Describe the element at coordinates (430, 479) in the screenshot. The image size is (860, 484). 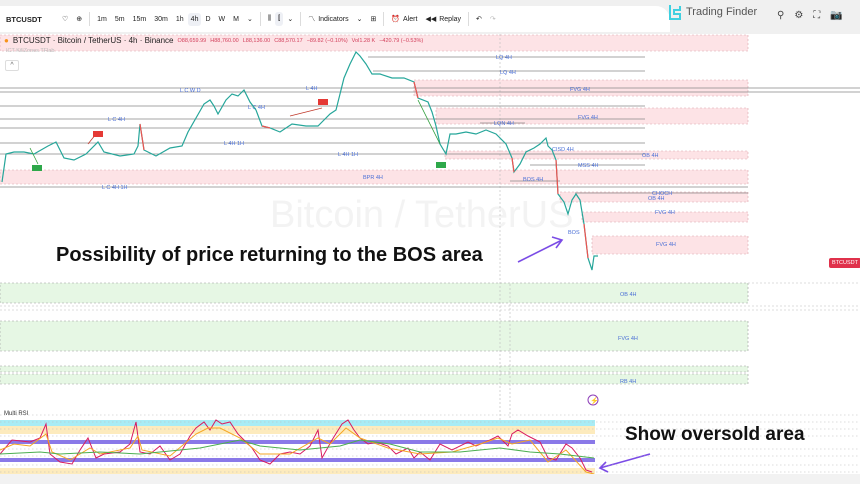
I see `bottom-bar` at that location.